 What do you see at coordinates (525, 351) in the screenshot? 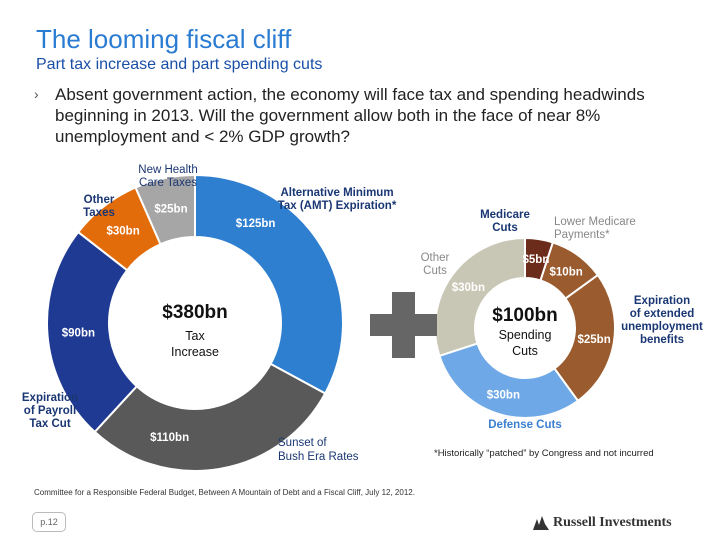
I see `cuts-center-label-2: Cuts` at bounding box center [525, 351].